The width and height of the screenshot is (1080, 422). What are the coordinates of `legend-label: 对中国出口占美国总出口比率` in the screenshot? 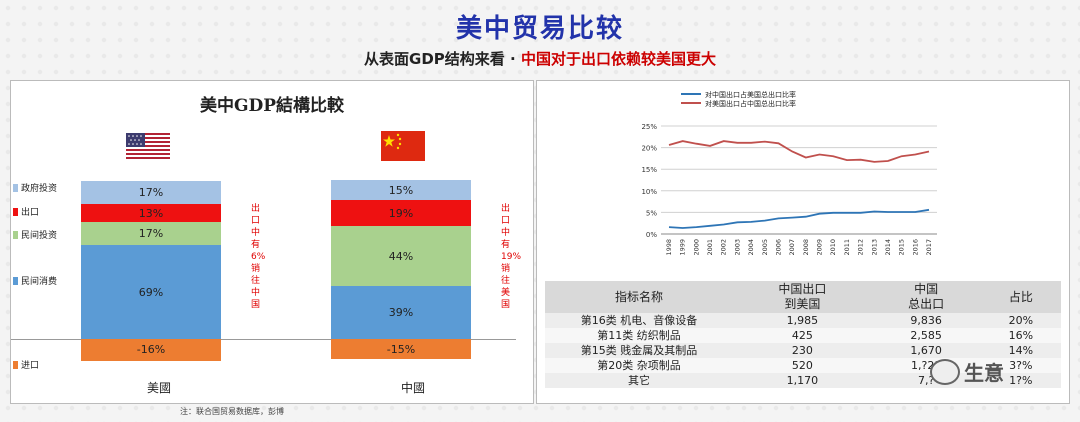 It's located at (750, 94).